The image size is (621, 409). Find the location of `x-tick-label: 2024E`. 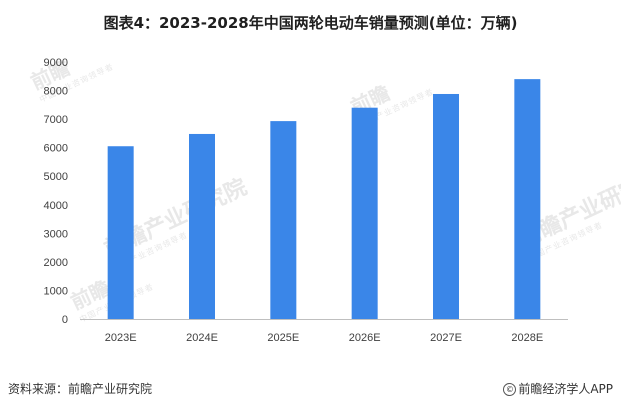

x-tick-label: 2024E is located at coordinates (202, 338).